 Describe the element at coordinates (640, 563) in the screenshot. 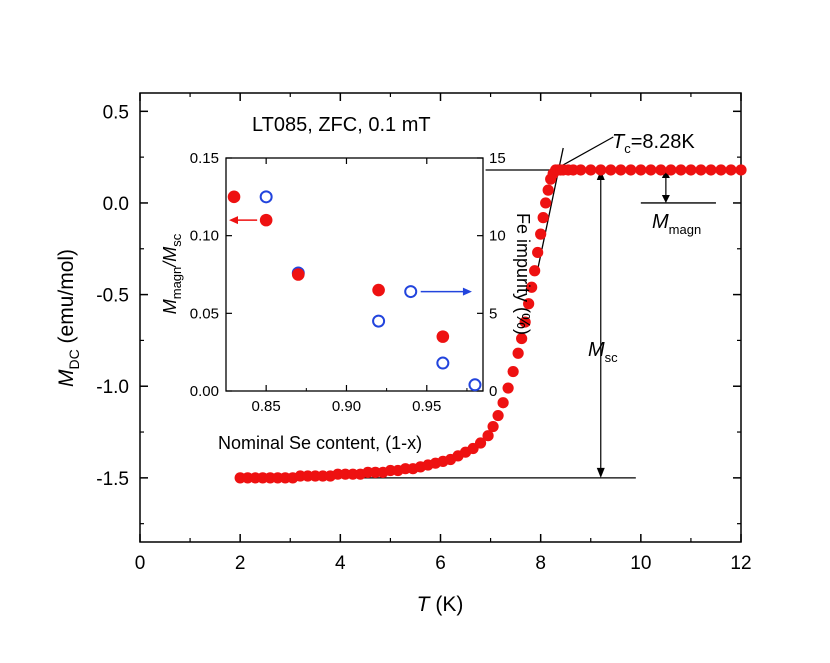

I see `x-tick-label: 10` at that location.